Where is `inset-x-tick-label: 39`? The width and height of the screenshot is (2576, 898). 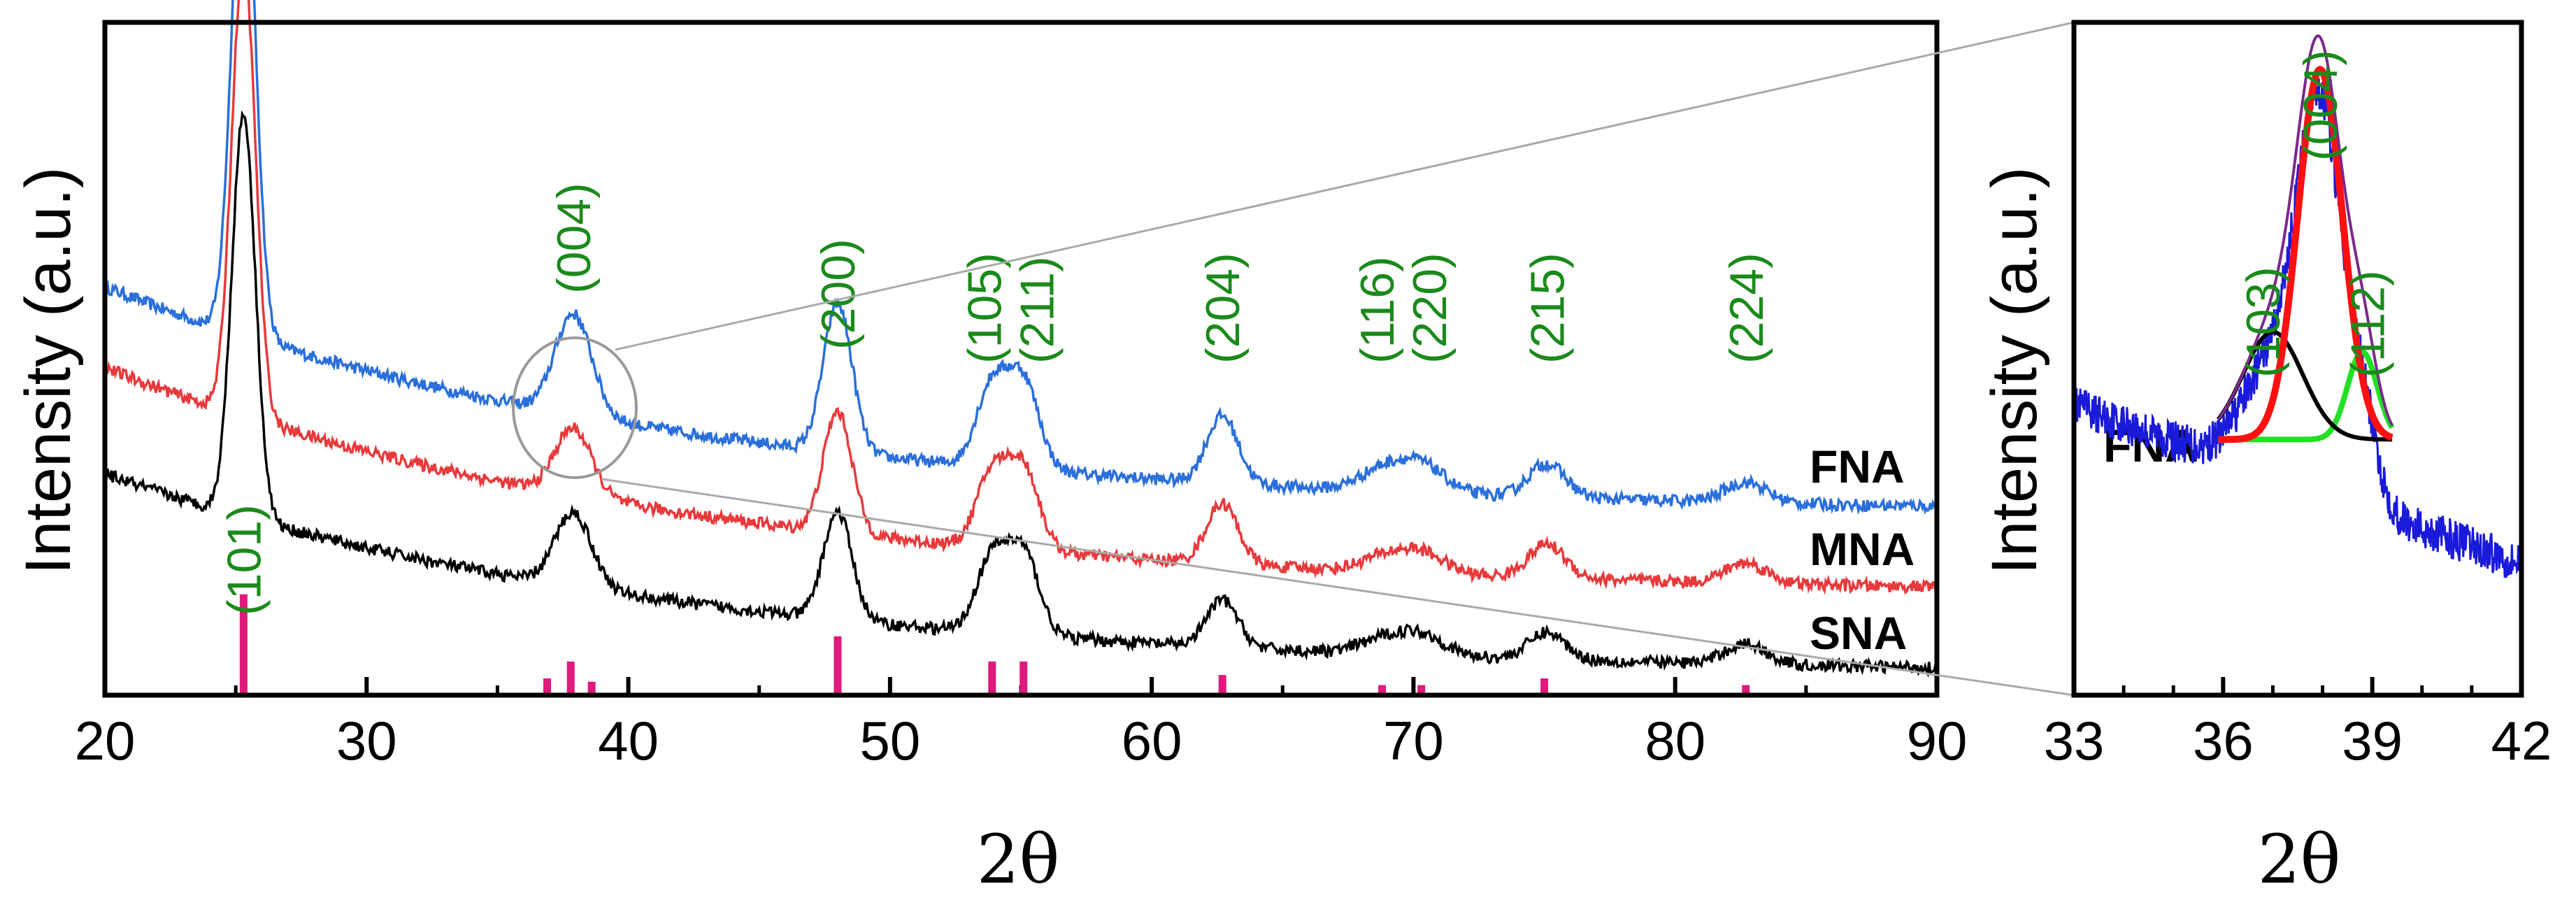
inset-x-tick-label: 39 is located at coordinates (2372, 740).